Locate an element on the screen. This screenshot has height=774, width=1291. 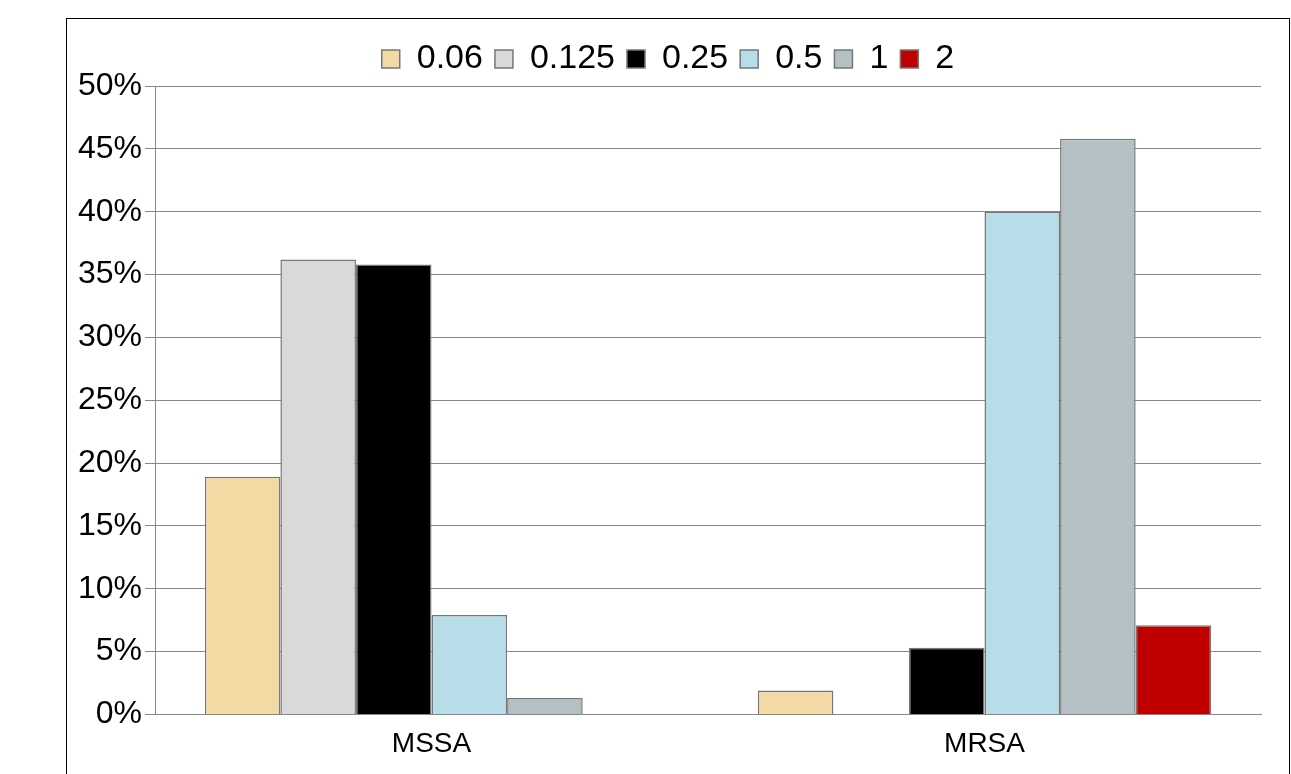
y-tick-label: 50% is located at coordinates (110, 83).